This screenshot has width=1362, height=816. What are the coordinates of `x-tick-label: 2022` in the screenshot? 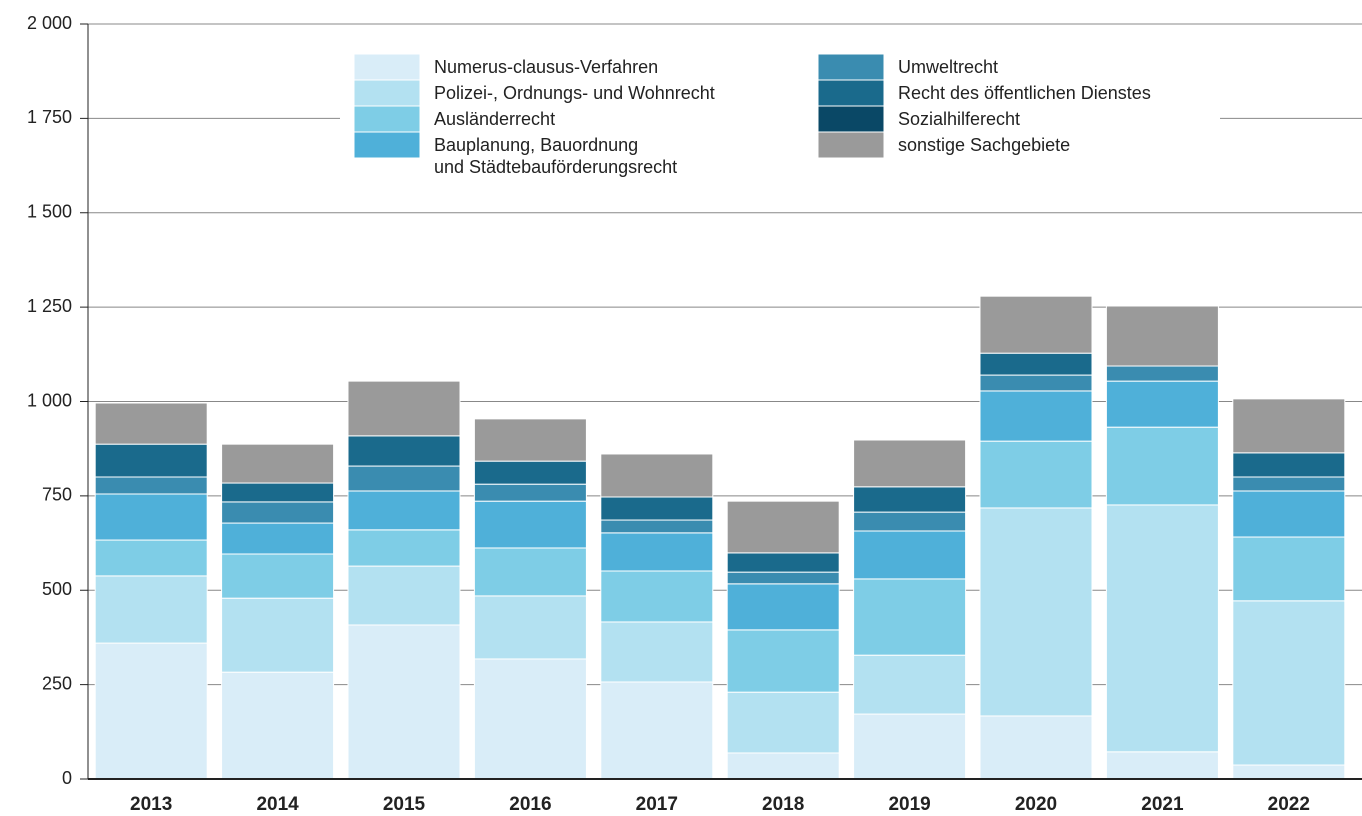 It's located at (1289, 804).